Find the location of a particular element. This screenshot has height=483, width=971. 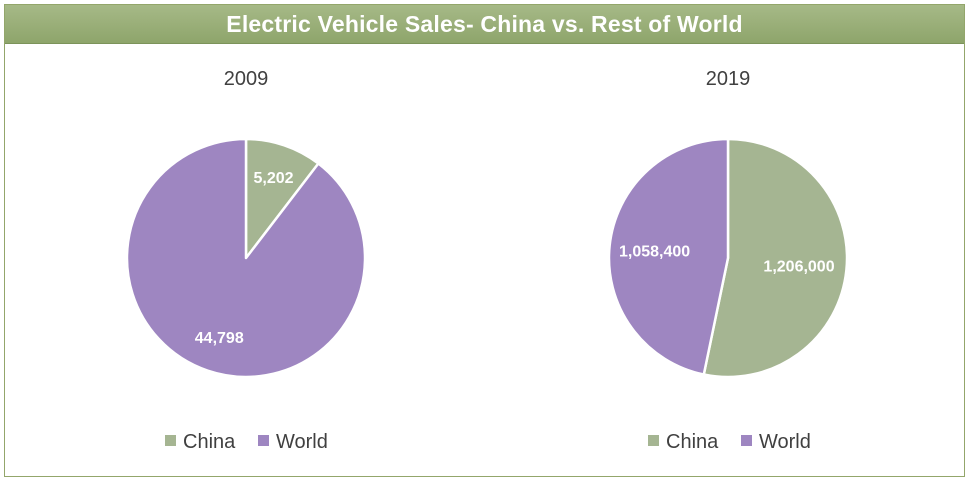

pie-slices-2009 is located at coordinates (246, 258).